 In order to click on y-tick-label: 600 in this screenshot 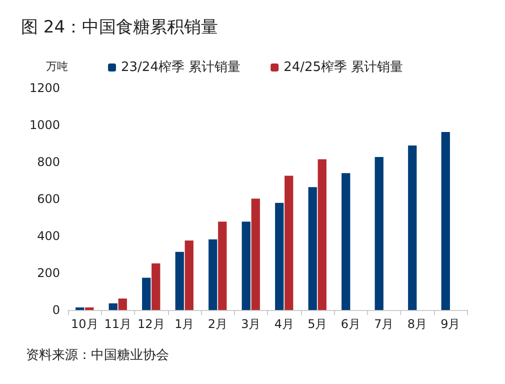, I will do `click(48, 199)`.